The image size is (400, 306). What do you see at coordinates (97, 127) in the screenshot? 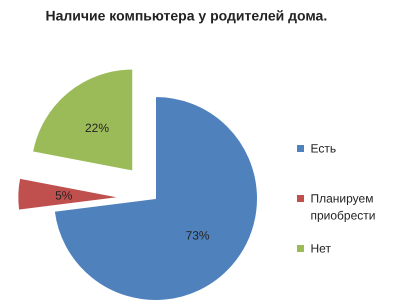
I see `data-label: 22%` at bounding box center [97, 127].